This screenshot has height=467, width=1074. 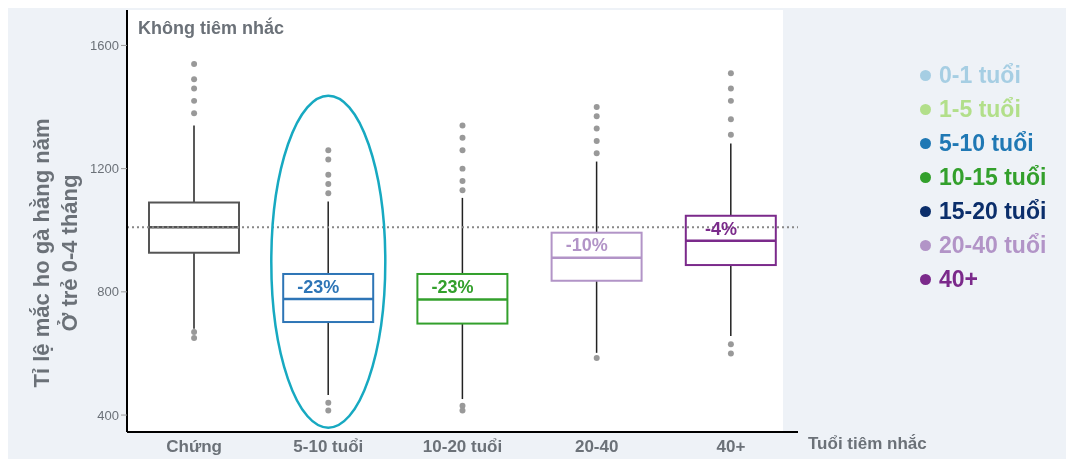 What do you see at coordinates (104, 46) in the screenshot?
I see `y-tick-label: 1600` at bounding box center [104, 46].